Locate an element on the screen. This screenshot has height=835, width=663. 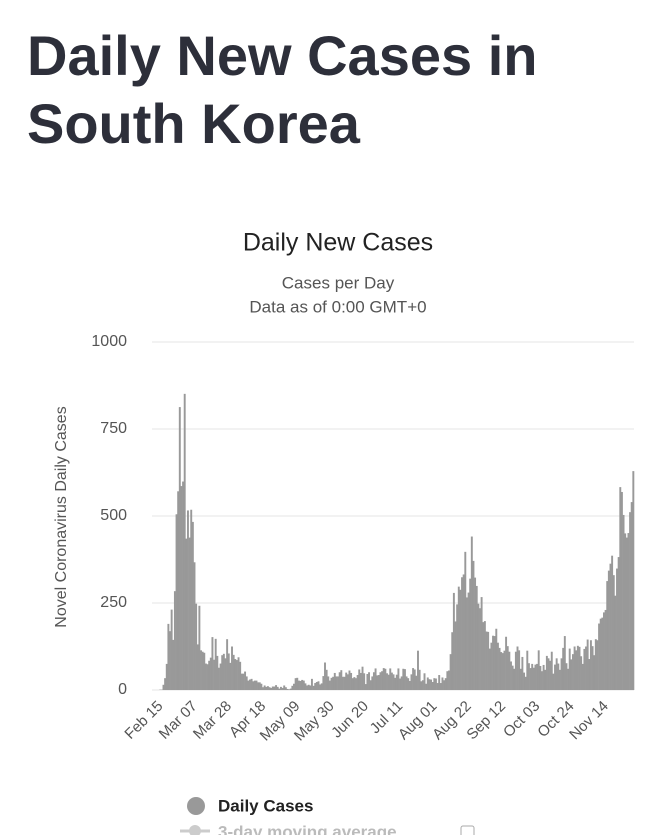
x-tick-label: Nov 14 is located at coordinates (589, 721).